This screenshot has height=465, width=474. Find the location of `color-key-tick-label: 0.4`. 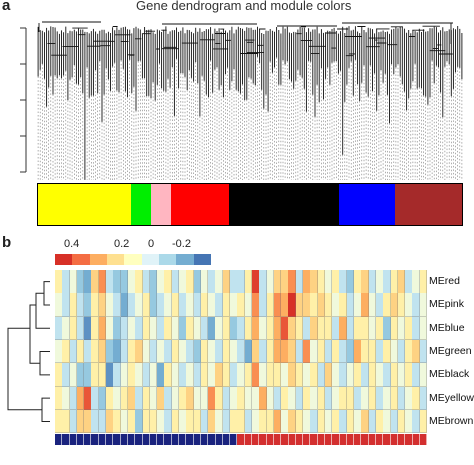

color-key-tick-label: 0.4 is located at coordinates (72, 244).